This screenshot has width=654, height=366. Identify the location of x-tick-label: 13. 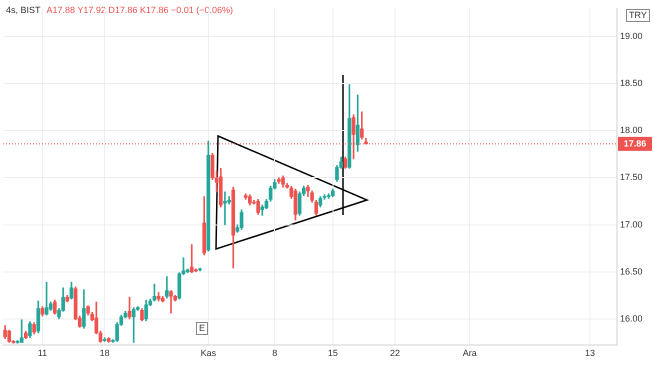
(590, 353).